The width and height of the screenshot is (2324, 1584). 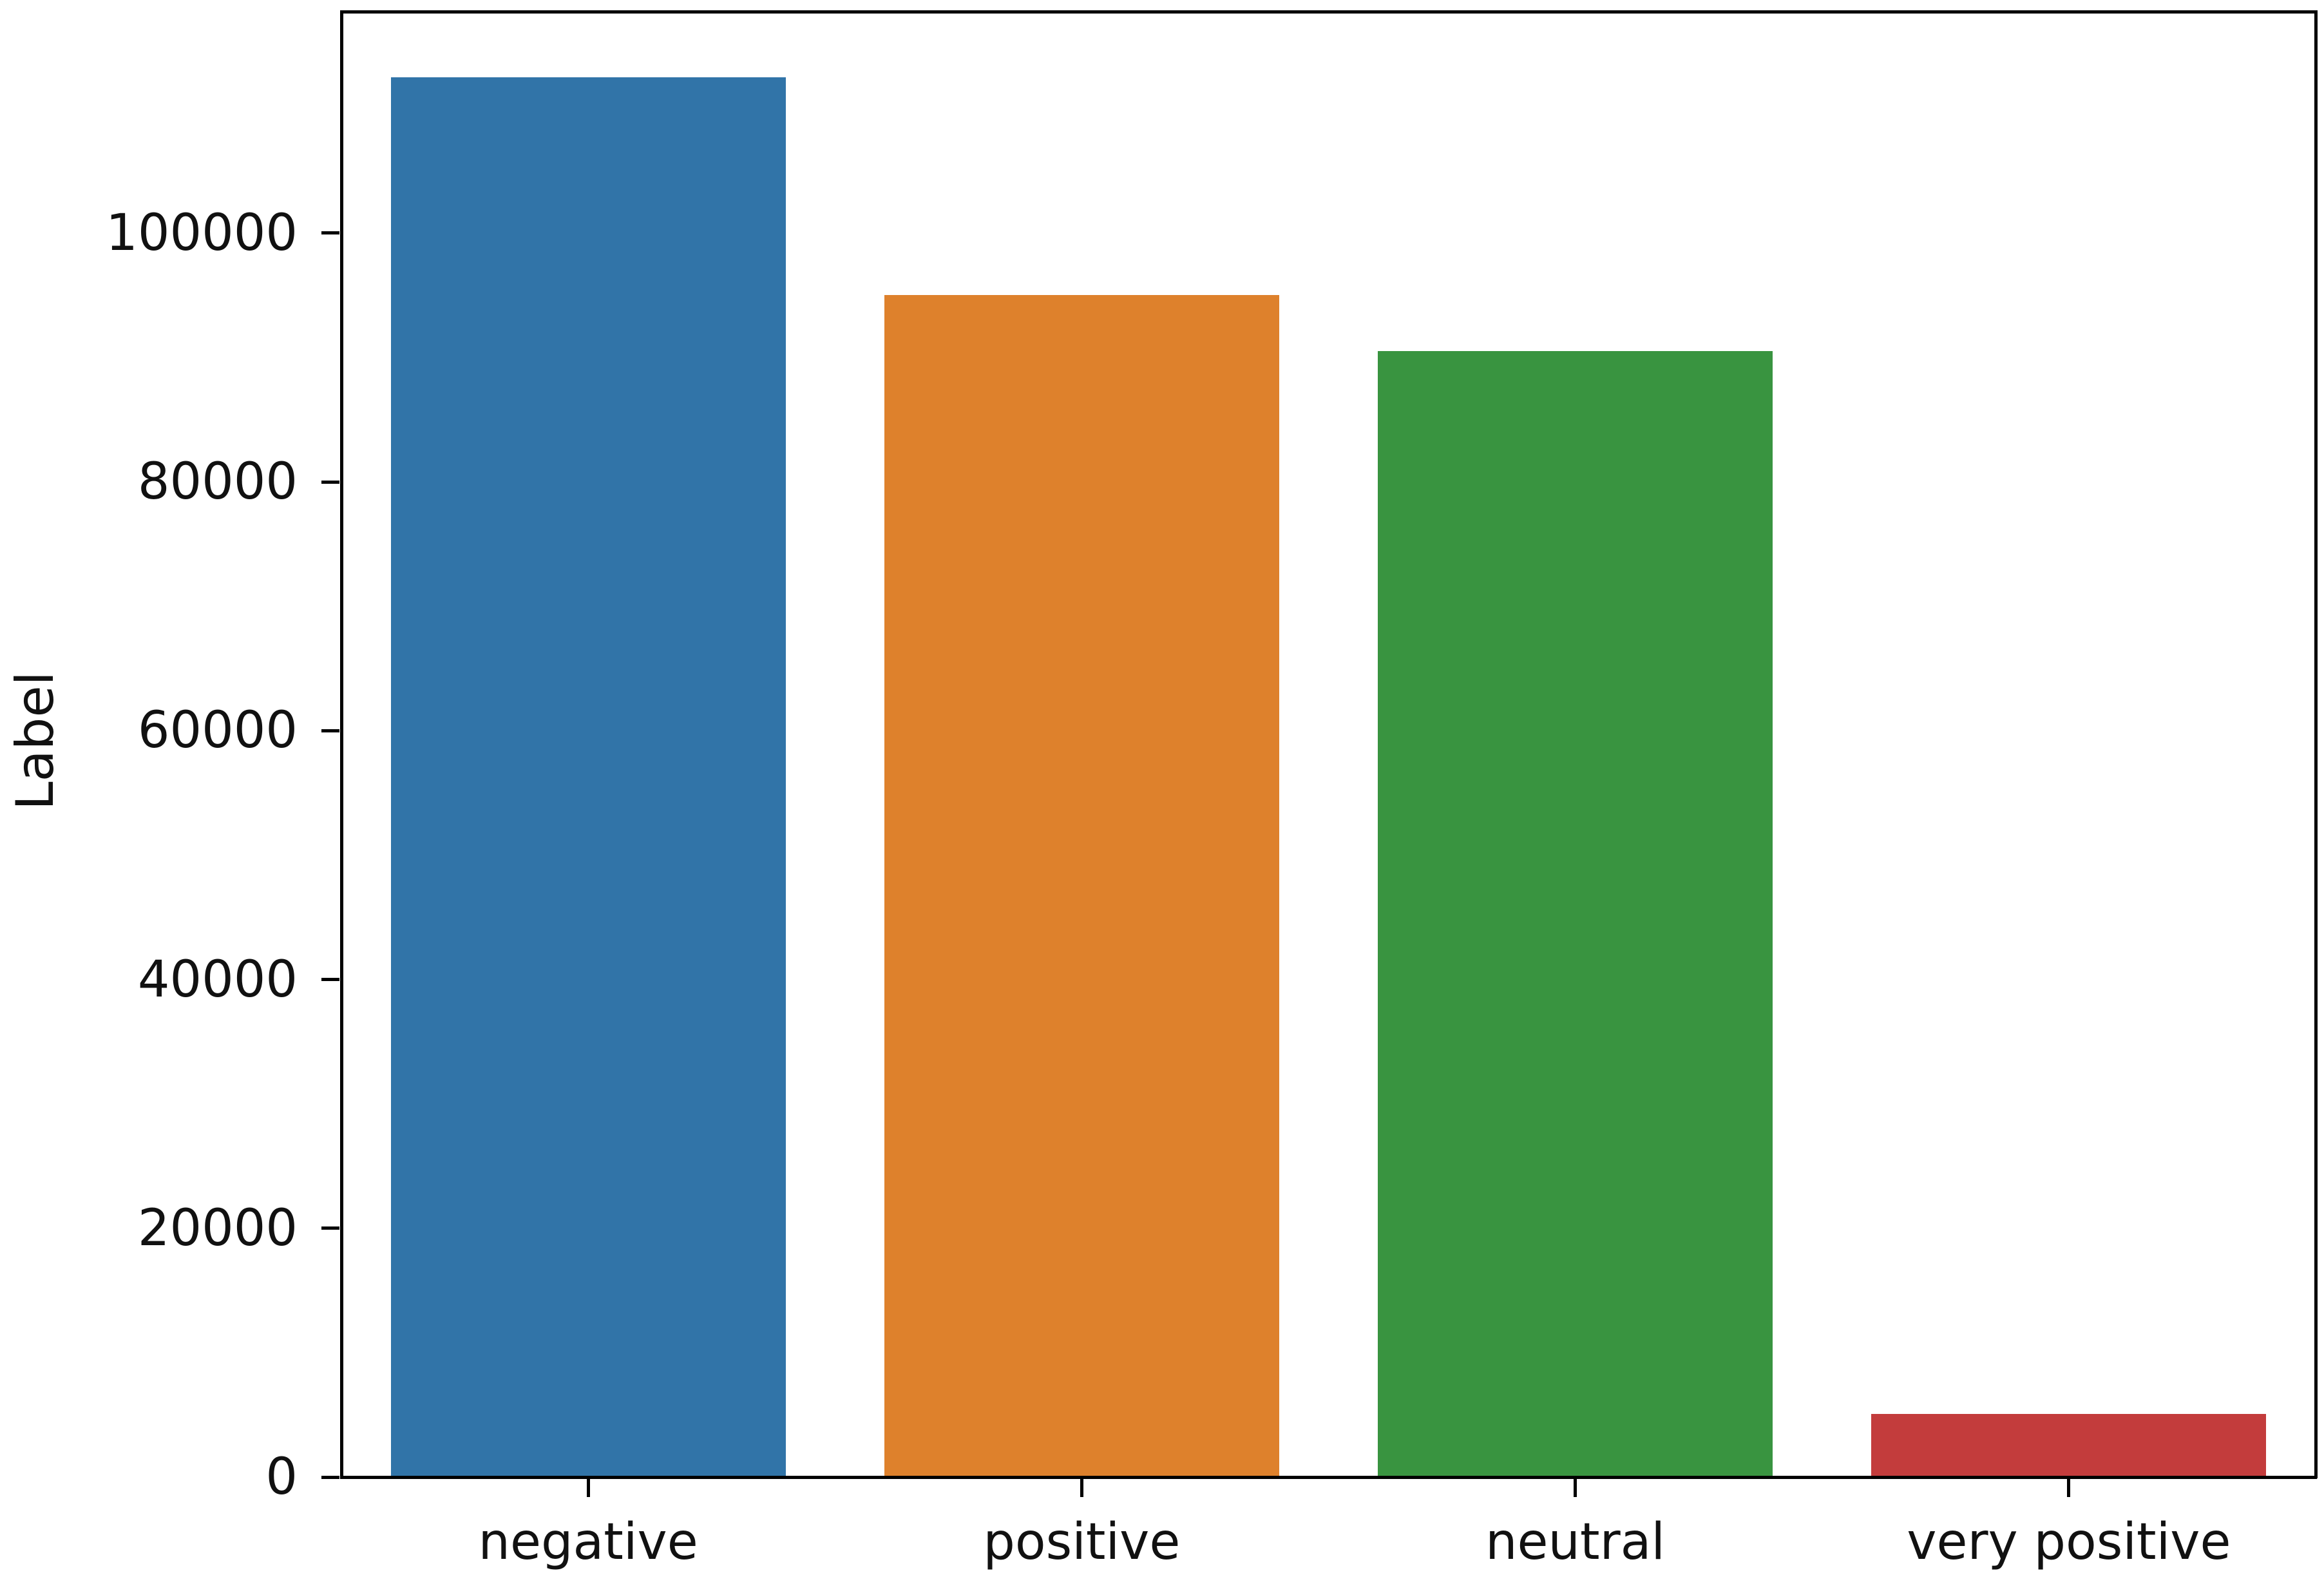 I want to click on x-tick-label-negative: negative, so click(x=588, y=1542).